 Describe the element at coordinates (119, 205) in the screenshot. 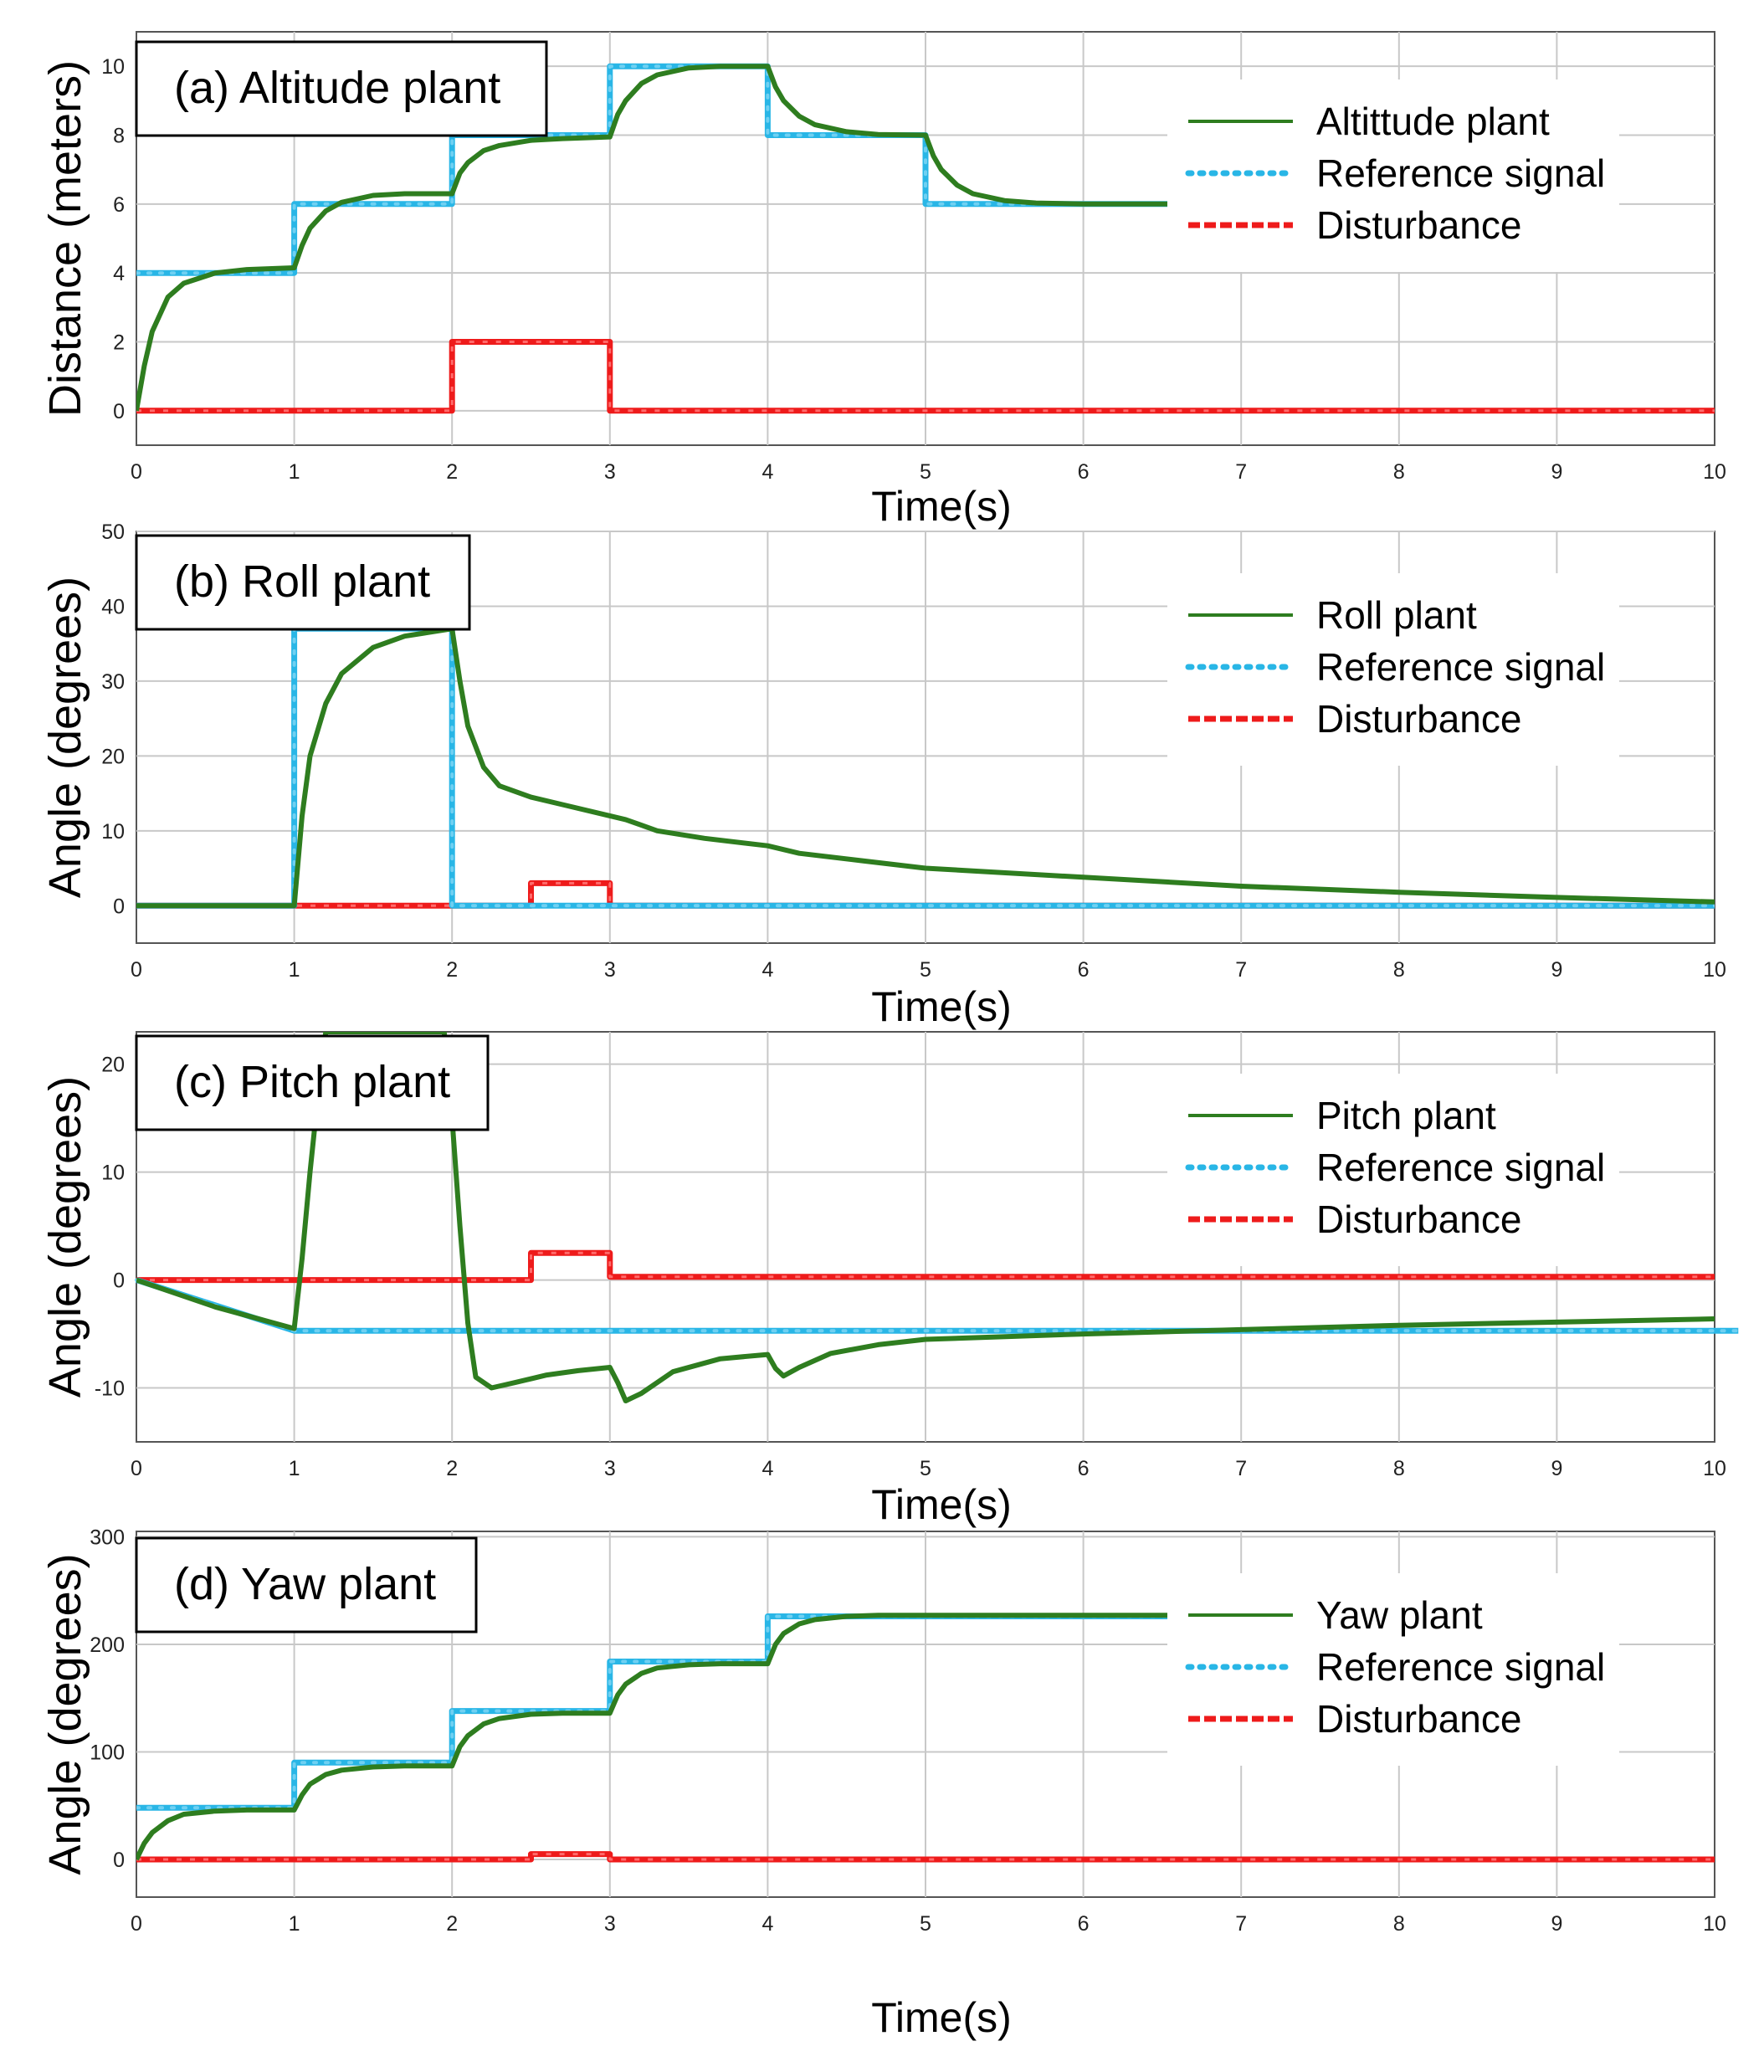

I see `y-tick-label: 6` at that location.